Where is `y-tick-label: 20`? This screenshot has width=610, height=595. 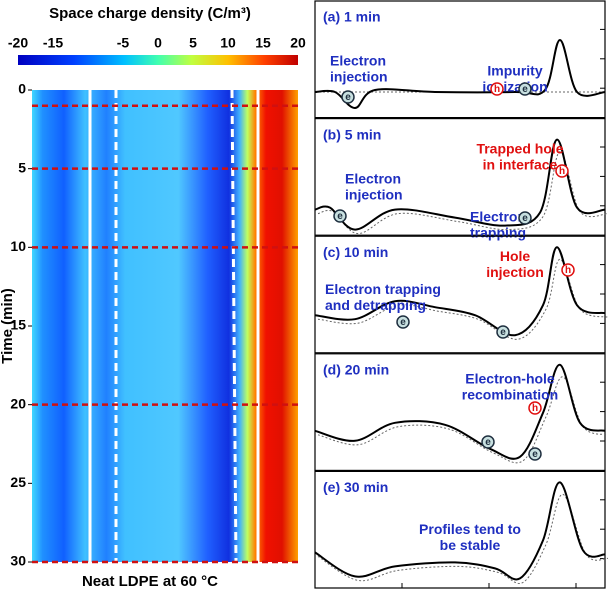 y-tick-label: 20 is located at coordinates (18, 403).